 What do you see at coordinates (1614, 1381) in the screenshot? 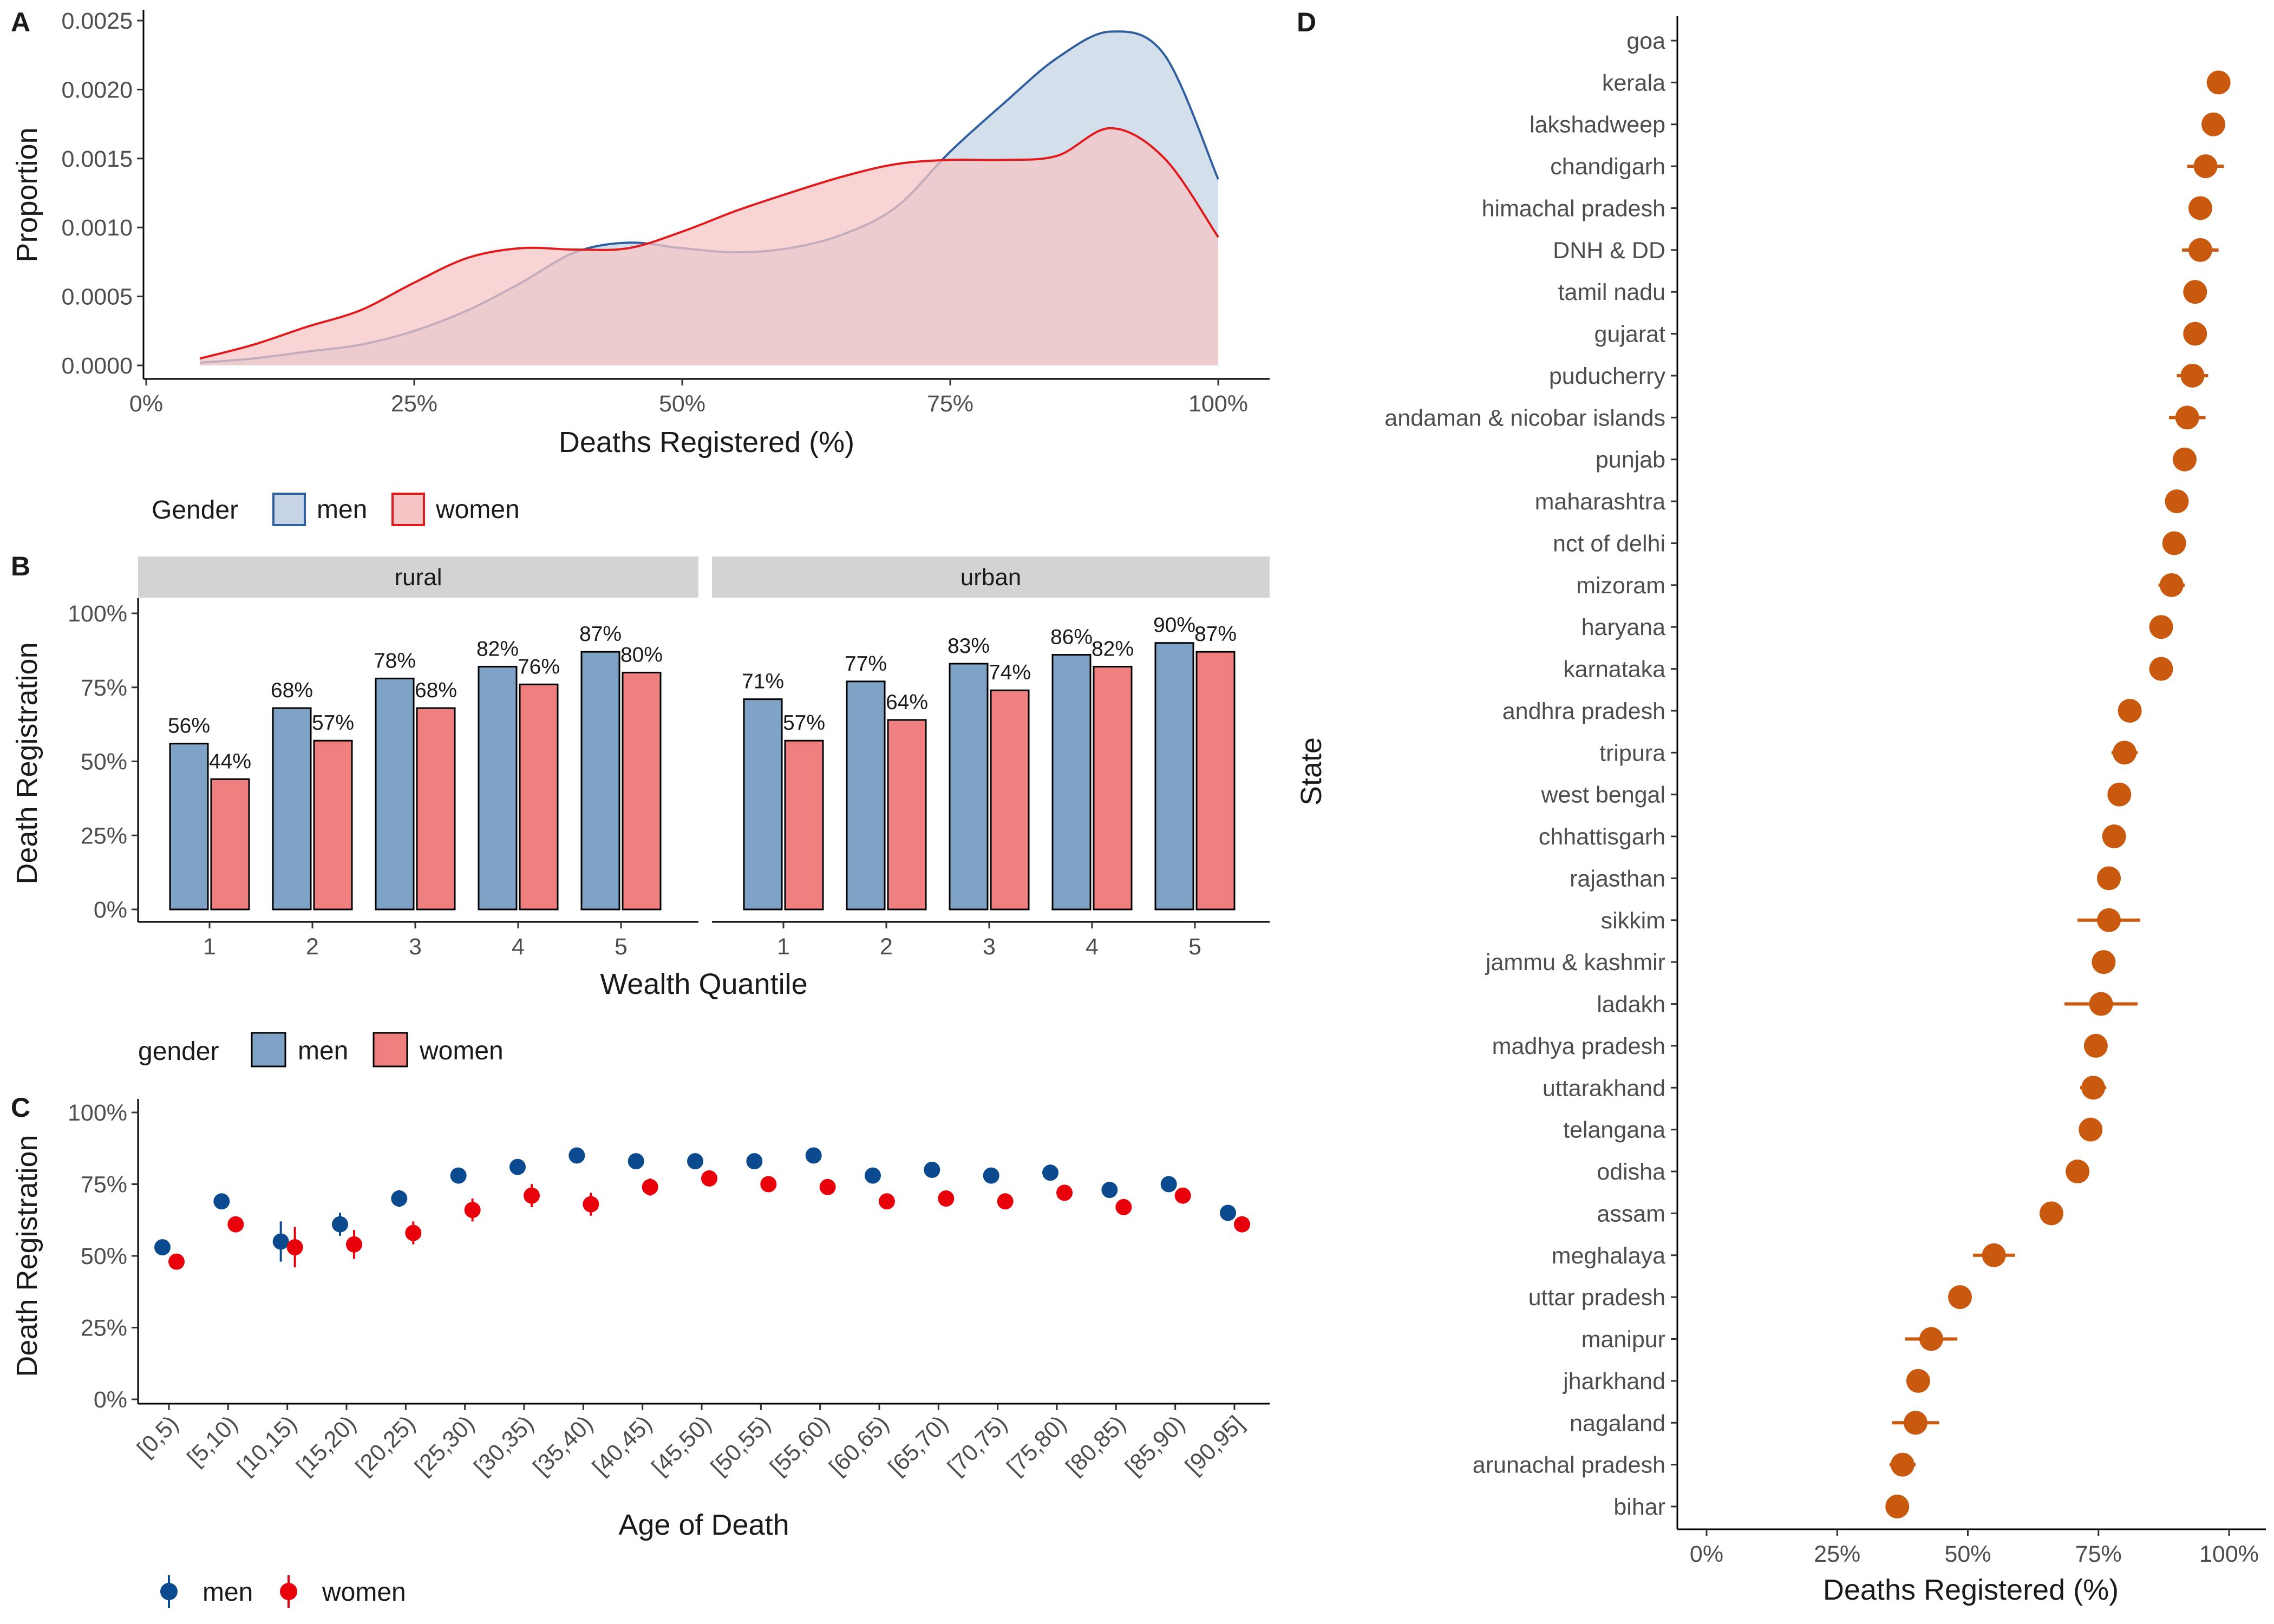
I see `state-label: jharkhand` at bounding box center [1614, 1381].